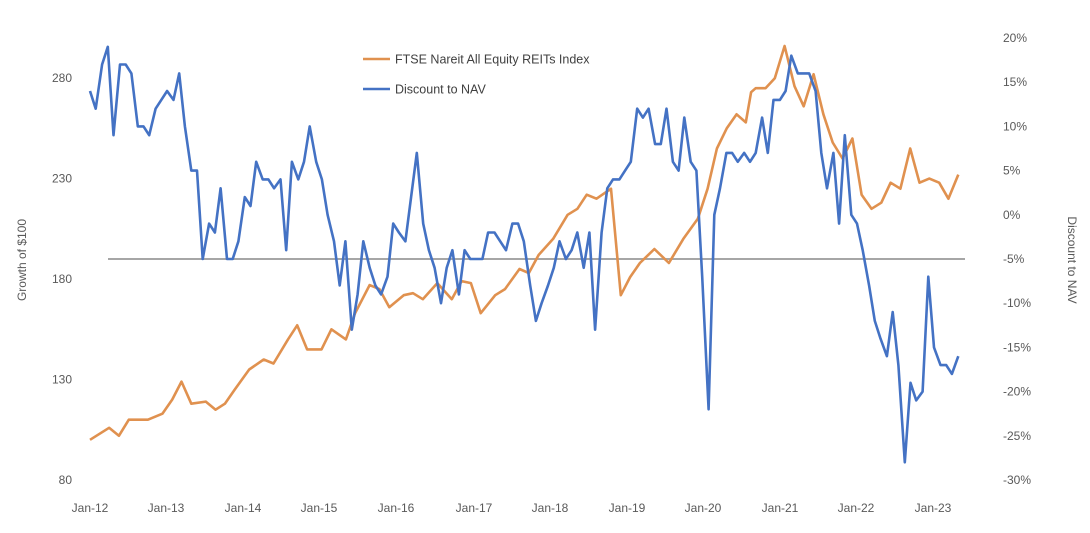  Describe the element at coordinates (1017, 436) in the screenshot. I see `y-right-tick-label: -25%` at that location.